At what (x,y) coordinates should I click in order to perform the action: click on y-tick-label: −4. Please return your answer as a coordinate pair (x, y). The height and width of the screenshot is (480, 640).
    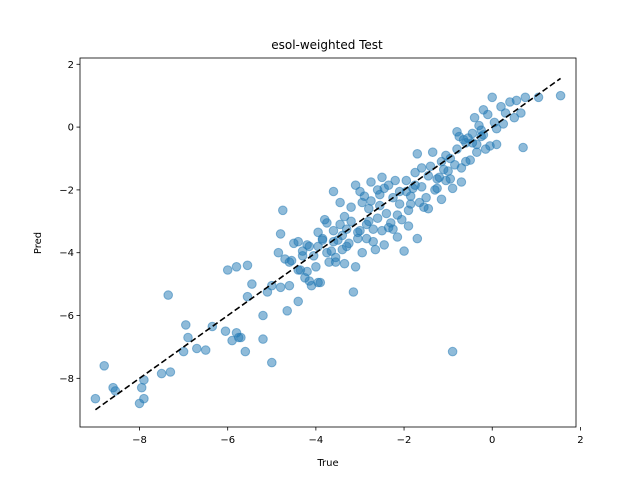
    Looking at the image, I should click on (66, 253).